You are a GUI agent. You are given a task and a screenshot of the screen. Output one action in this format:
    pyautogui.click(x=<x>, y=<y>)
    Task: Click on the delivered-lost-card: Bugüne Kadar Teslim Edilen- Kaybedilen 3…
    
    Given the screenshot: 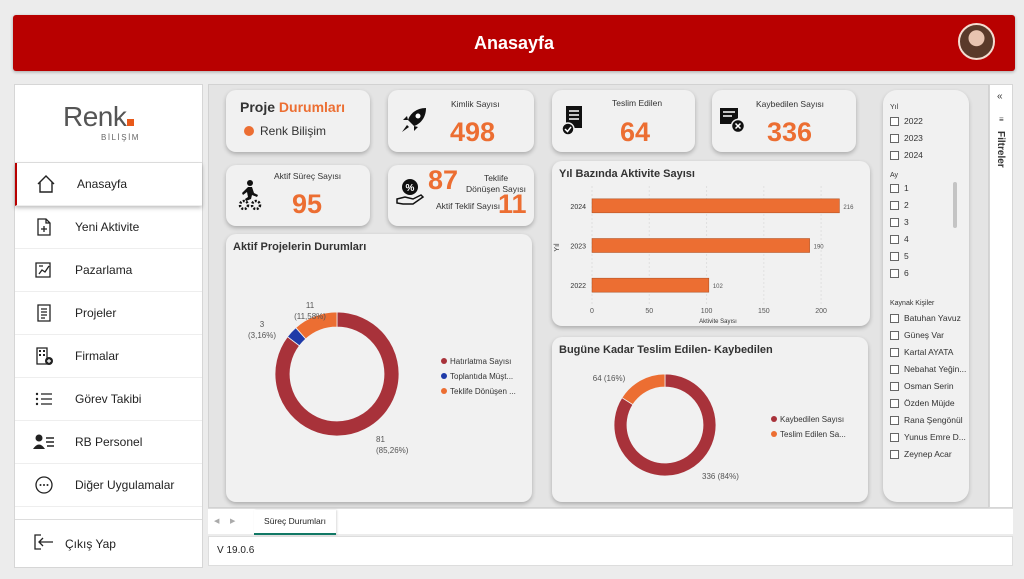 What is the action you would take?
    pyautogui.click(x=710, y=419)
    